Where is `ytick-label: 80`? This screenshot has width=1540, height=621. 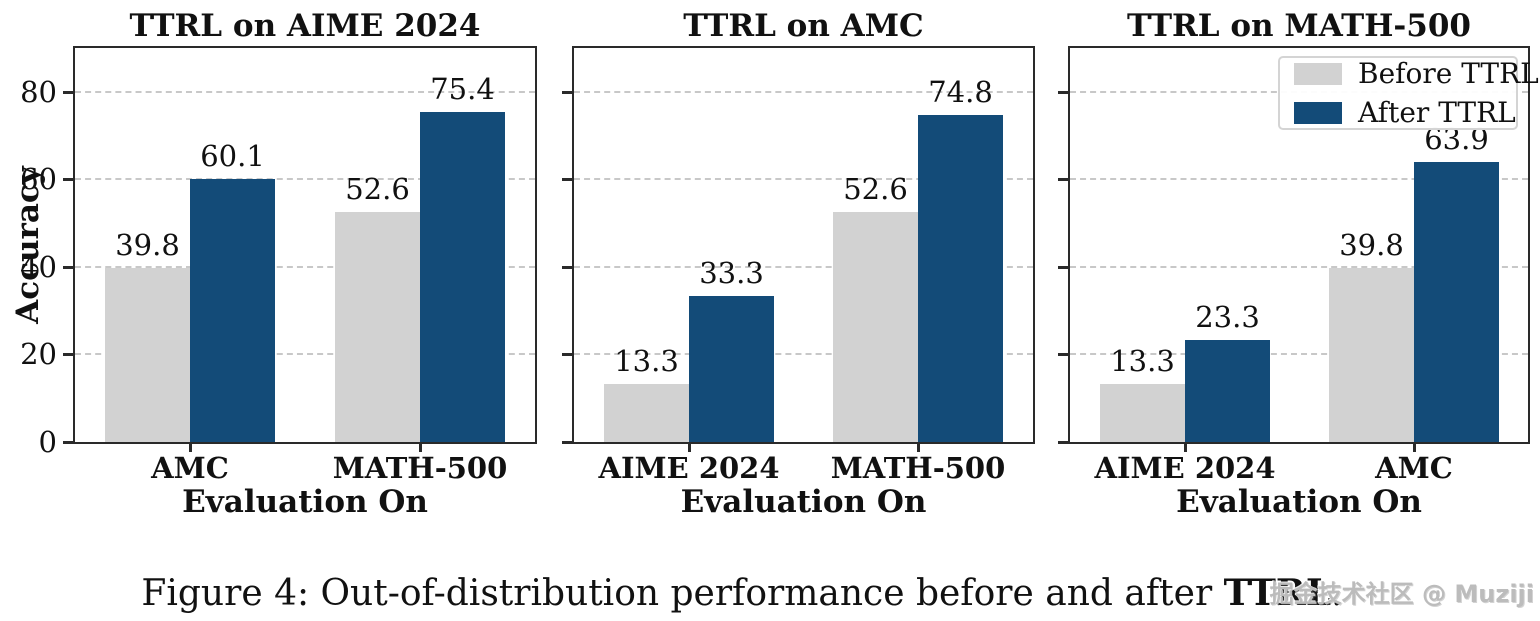
ytick-label: 80 is located at coordinates (38, 92).